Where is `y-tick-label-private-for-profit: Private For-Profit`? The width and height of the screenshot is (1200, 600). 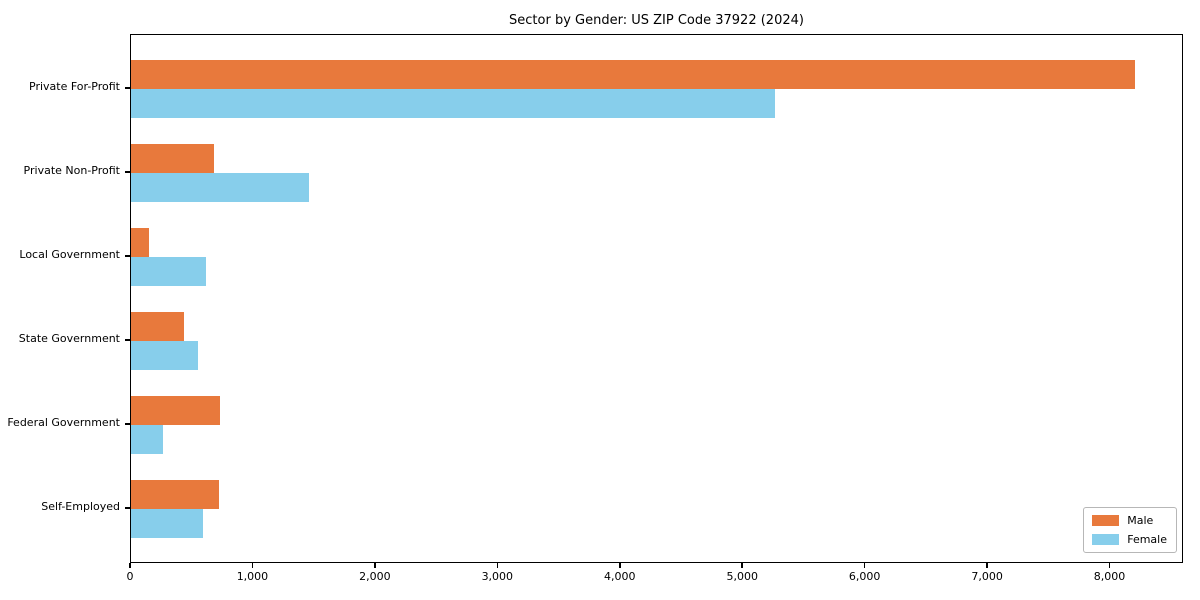 y-tick-label-private-for-profit: Private For-Profit is located at coordinates (74, 86).